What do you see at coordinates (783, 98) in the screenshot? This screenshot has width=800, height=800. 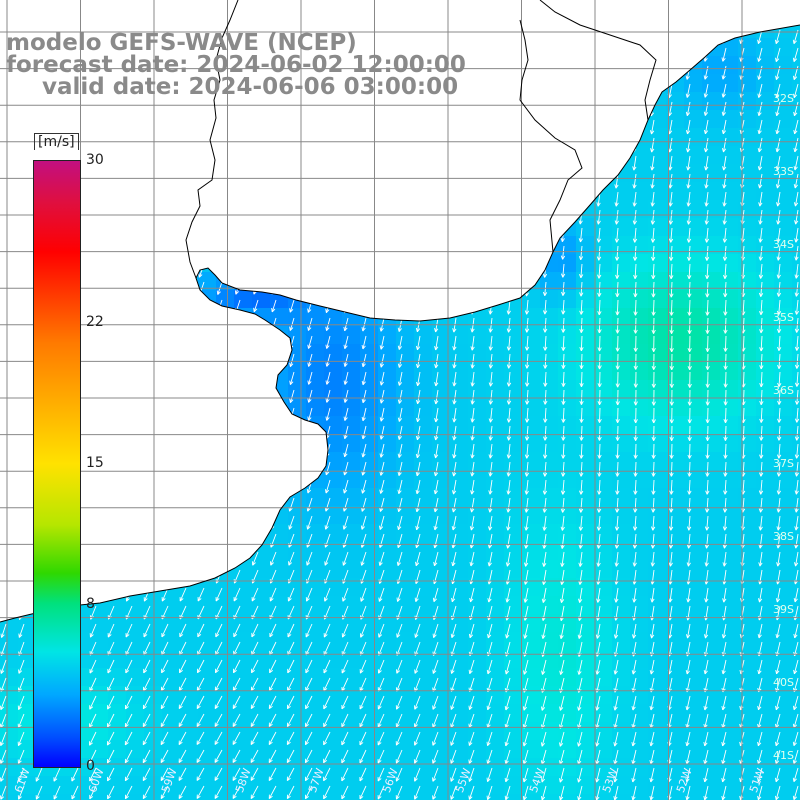 I see `latitude-label: 32S` at bounding box center [783, 98].